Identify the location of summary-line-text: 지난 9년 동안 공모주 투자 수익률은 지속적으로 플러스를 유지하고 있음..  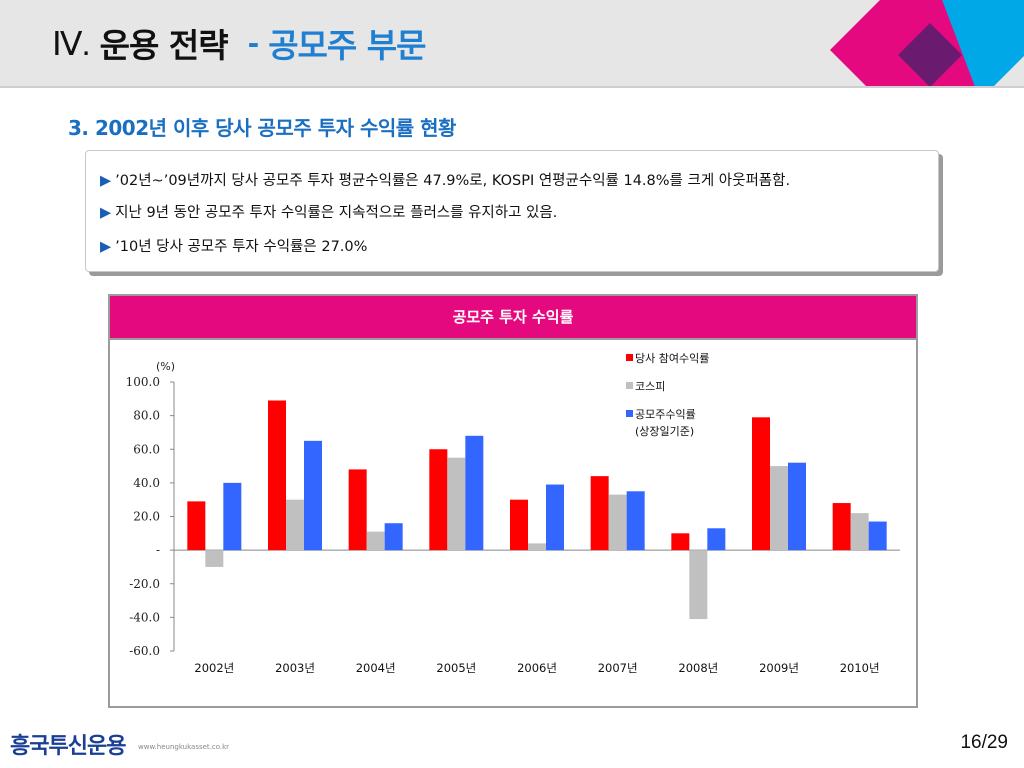
(336, 213).